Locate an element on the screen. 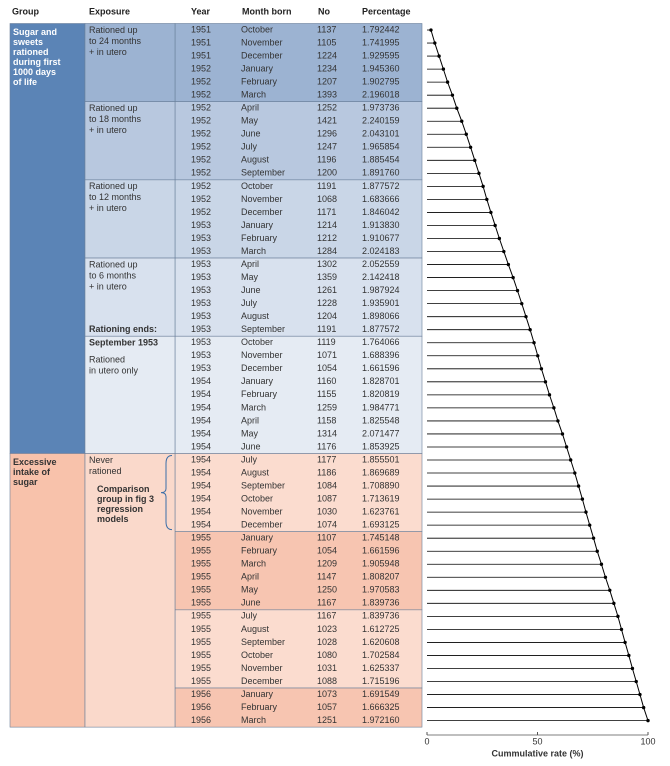  percentage: 1.620608 is located at coordinates (381, 642).